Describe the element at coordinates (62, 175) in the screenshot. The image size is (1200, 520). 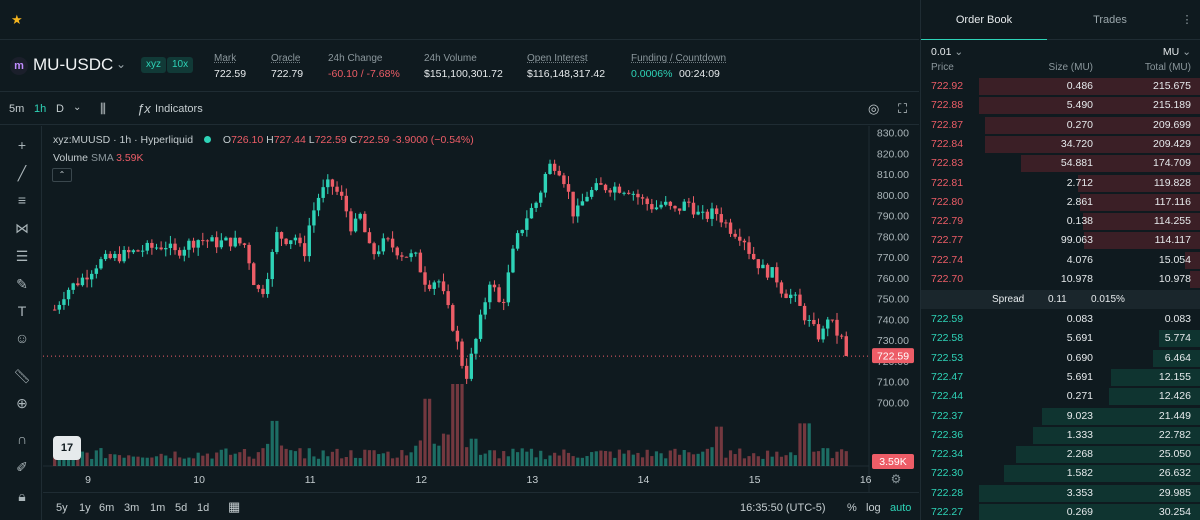
I see `collapse-legend-button: ⌃` at that location.